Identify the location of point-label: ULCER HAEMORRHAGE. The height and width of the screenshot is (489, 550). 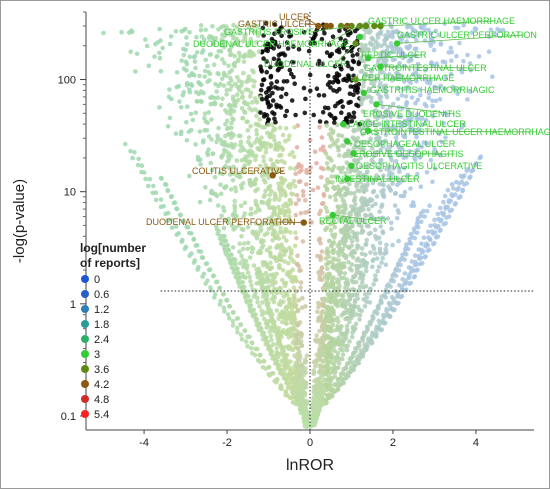
(402, 78).